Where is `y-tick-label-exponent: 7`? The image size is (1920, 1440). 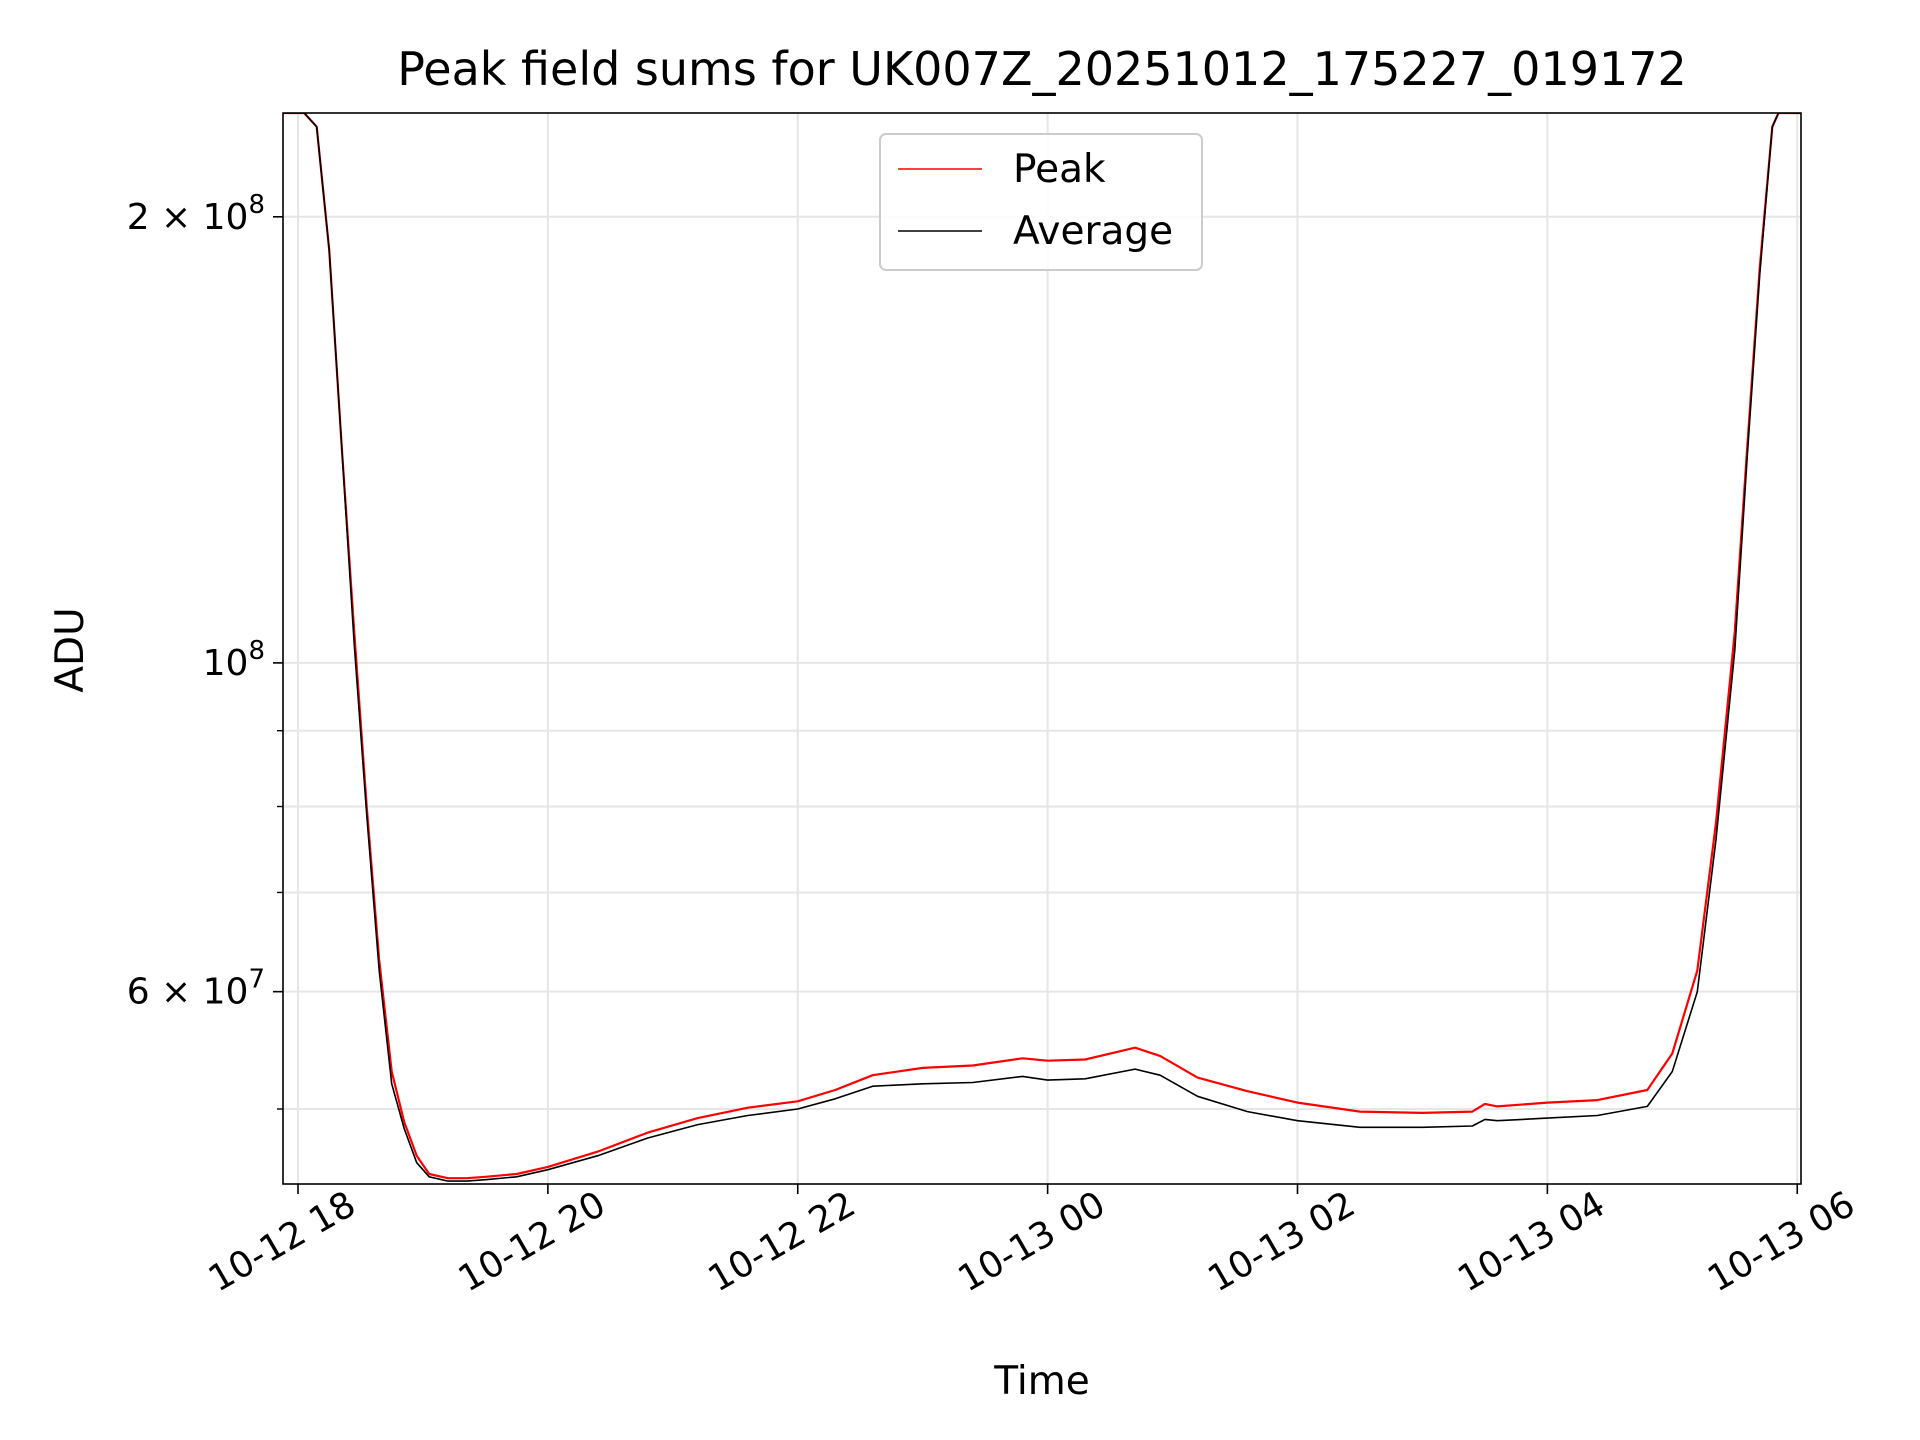 y-tick-label-exponent: 7 is located at coordinates (256, 980).